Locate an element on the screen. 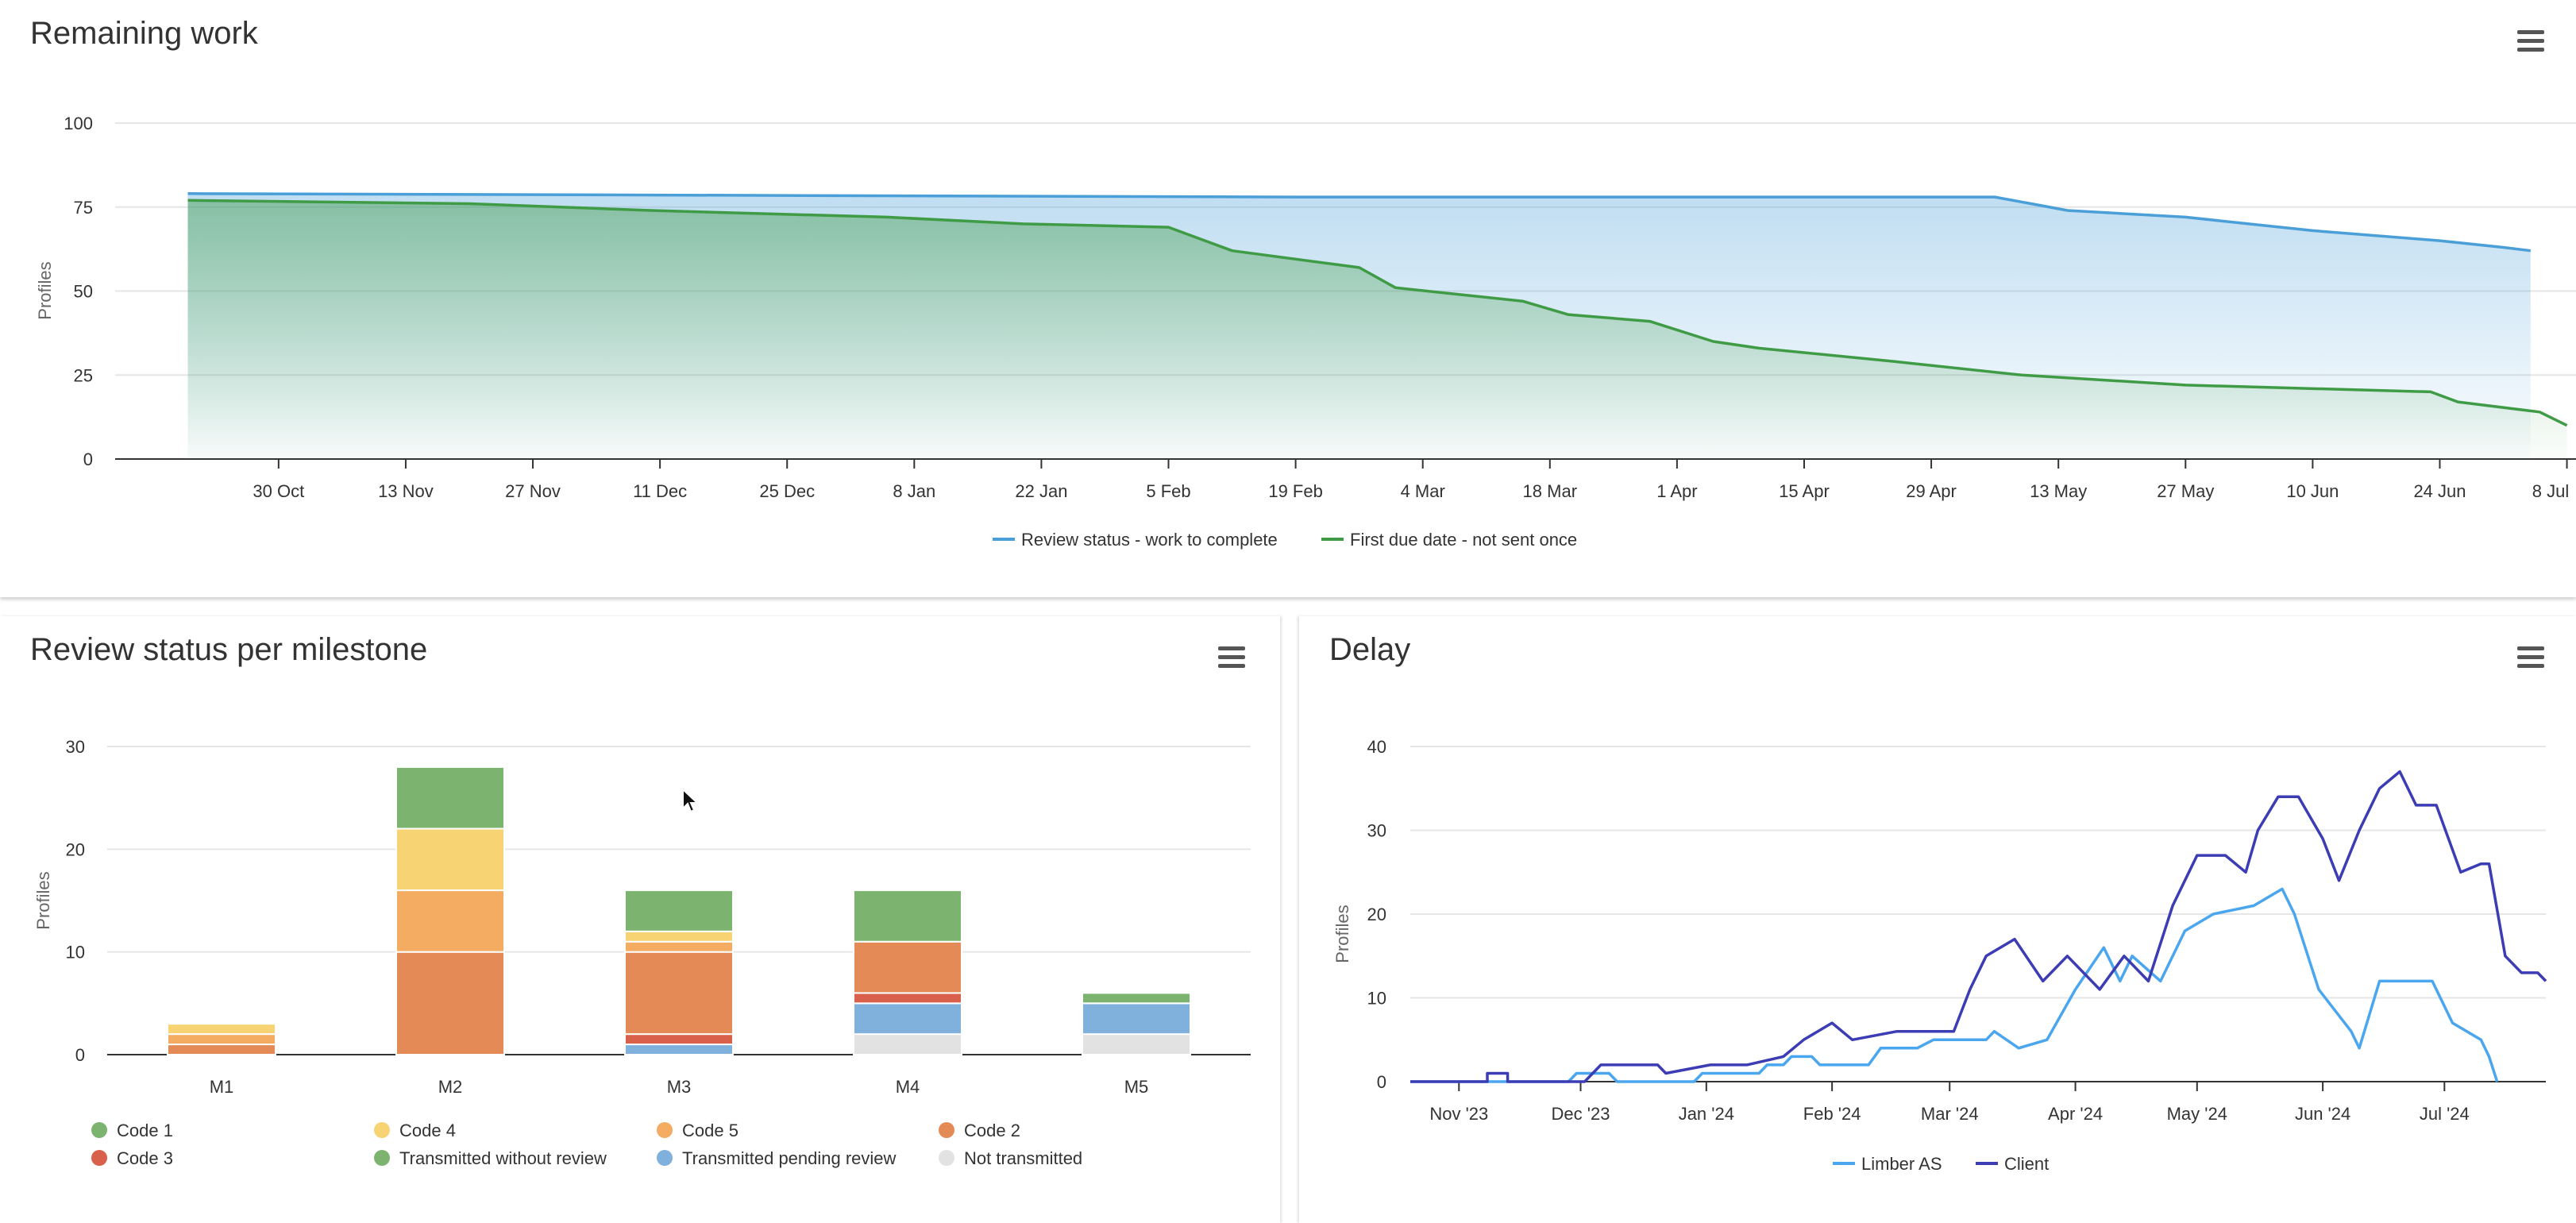  x-tick-label: 4 Mar is located at coordinates (1423, 491).